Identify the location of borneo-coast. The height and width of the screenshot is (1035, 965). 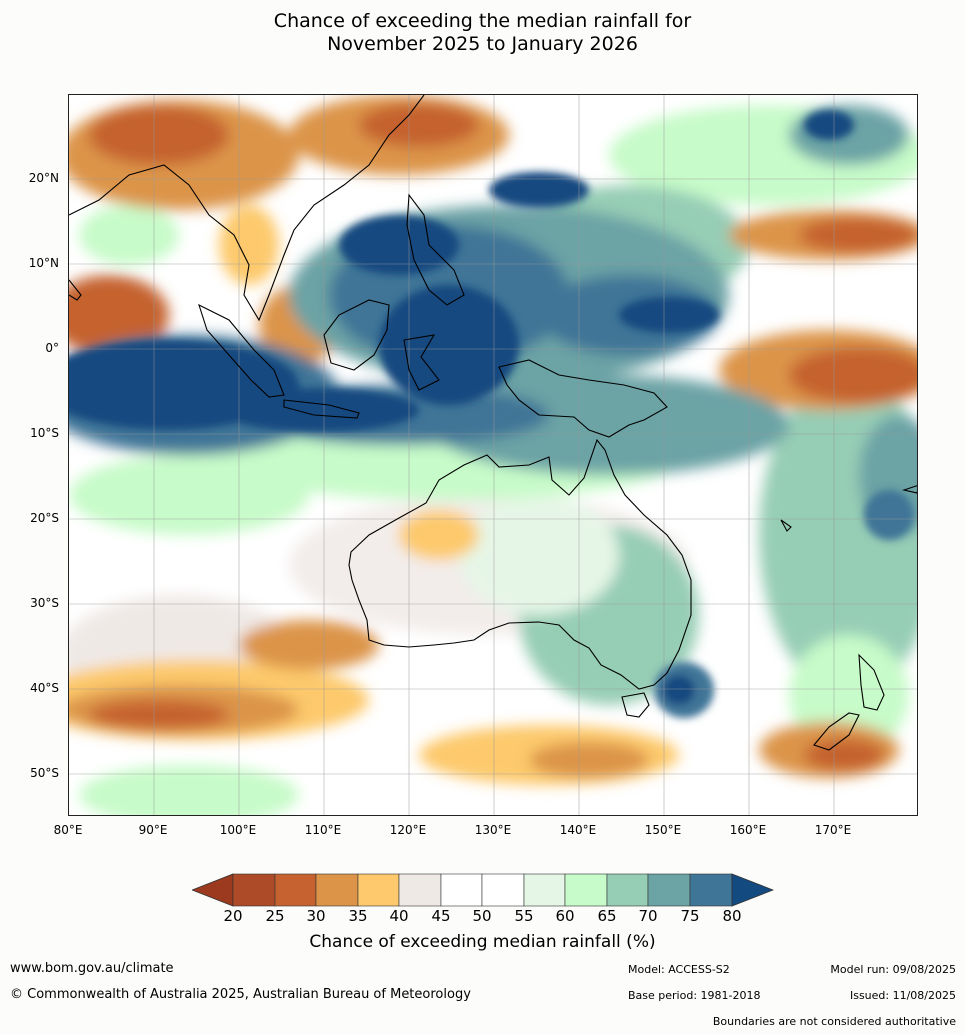
(356, 335).